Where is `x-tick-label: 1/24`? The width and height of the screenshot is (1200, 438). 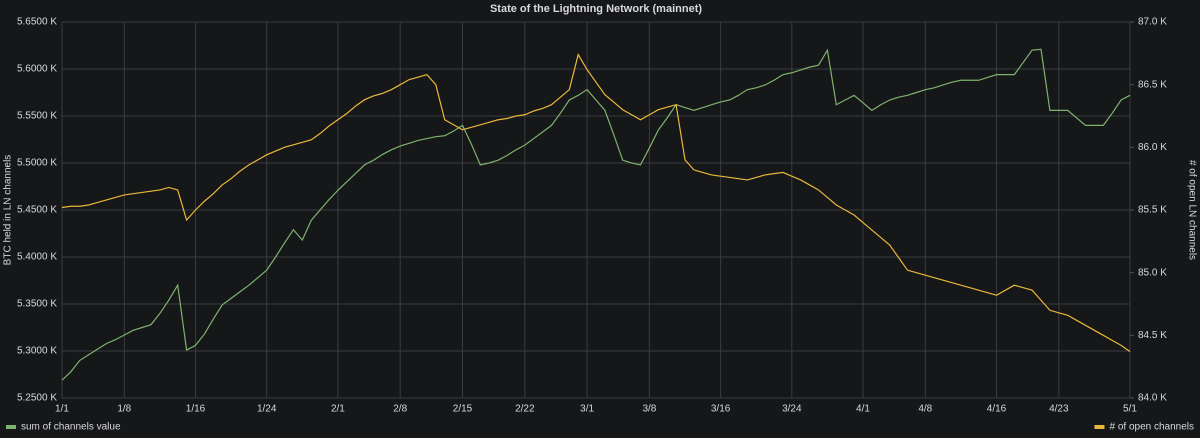
x-tick-label: 1/24 is located at coordinates (267, 409).